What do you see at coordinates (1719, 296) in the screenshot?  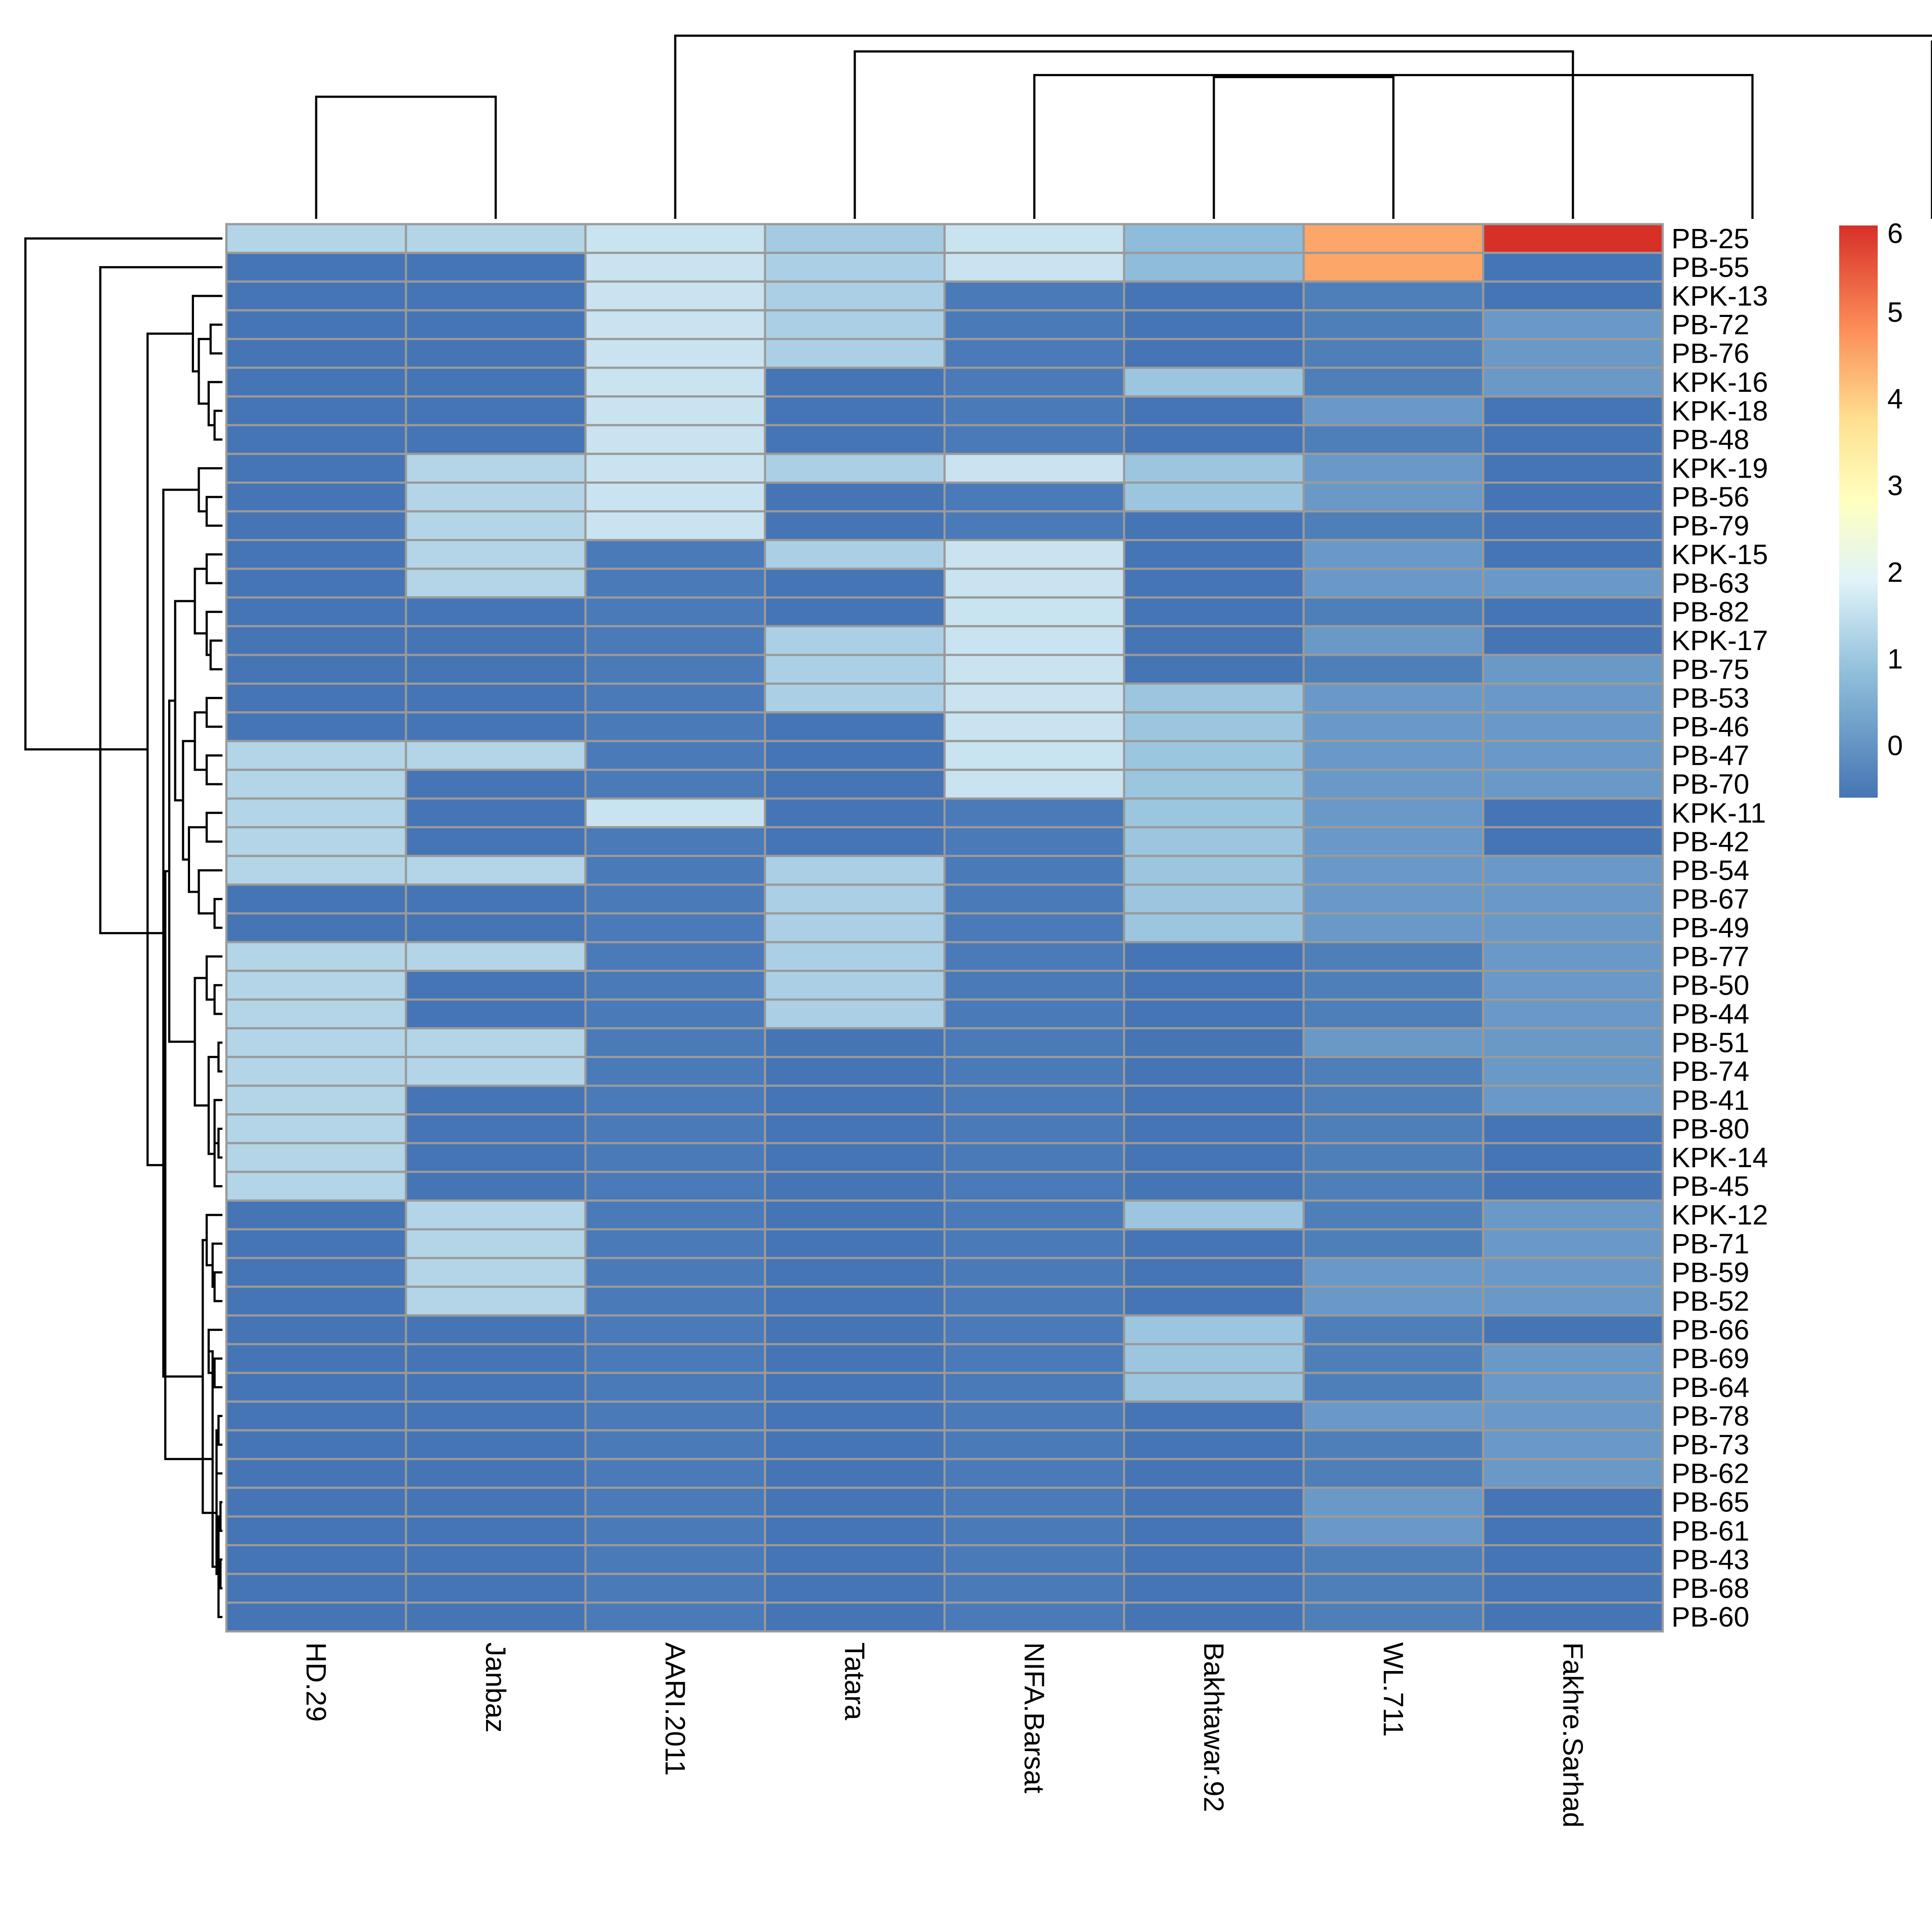 I see `row-label: KPK-13` at bounding box center [1719, 296].